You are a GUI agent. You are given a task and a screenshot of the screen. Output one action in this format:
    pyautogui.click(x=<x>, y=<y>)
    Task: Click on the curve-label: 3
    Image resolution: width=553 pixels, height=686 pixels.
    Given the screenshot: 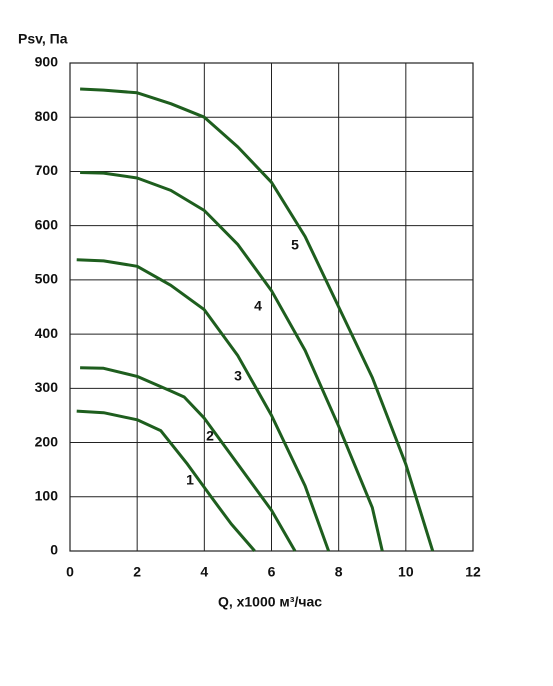 What is the action you would take?
    pyautogui.click(x=238, y=376)
    